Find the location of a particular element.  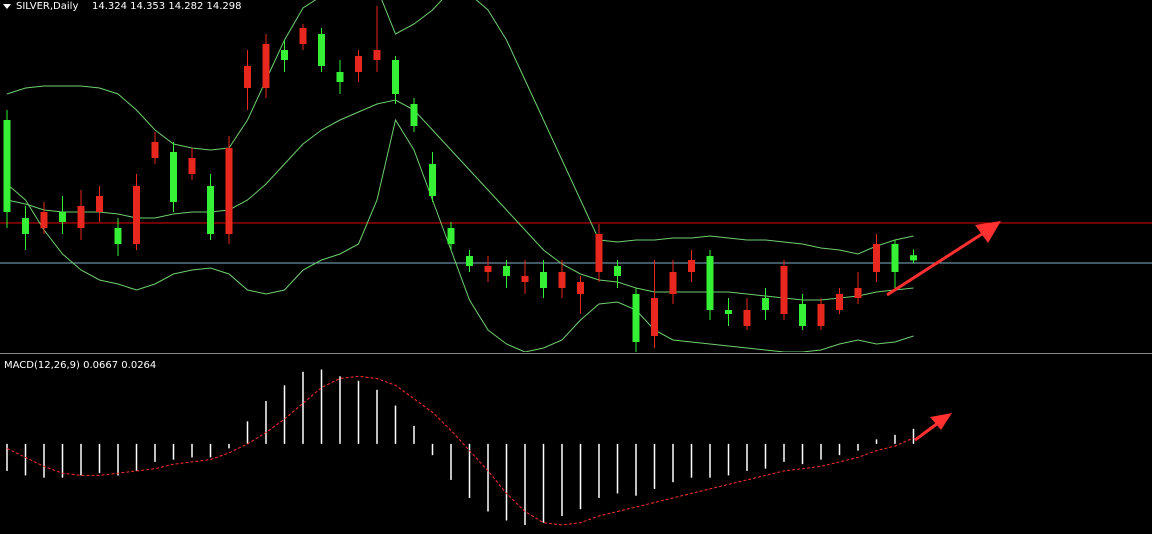

menu-triangle is located at coordinates (7, 6).